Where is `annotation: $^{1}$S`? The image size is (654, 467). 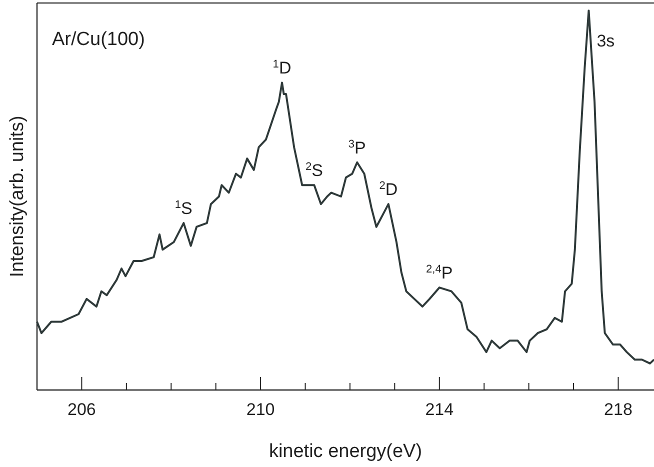
annotation: $^{1}$S is located at coordinates (183, 208).